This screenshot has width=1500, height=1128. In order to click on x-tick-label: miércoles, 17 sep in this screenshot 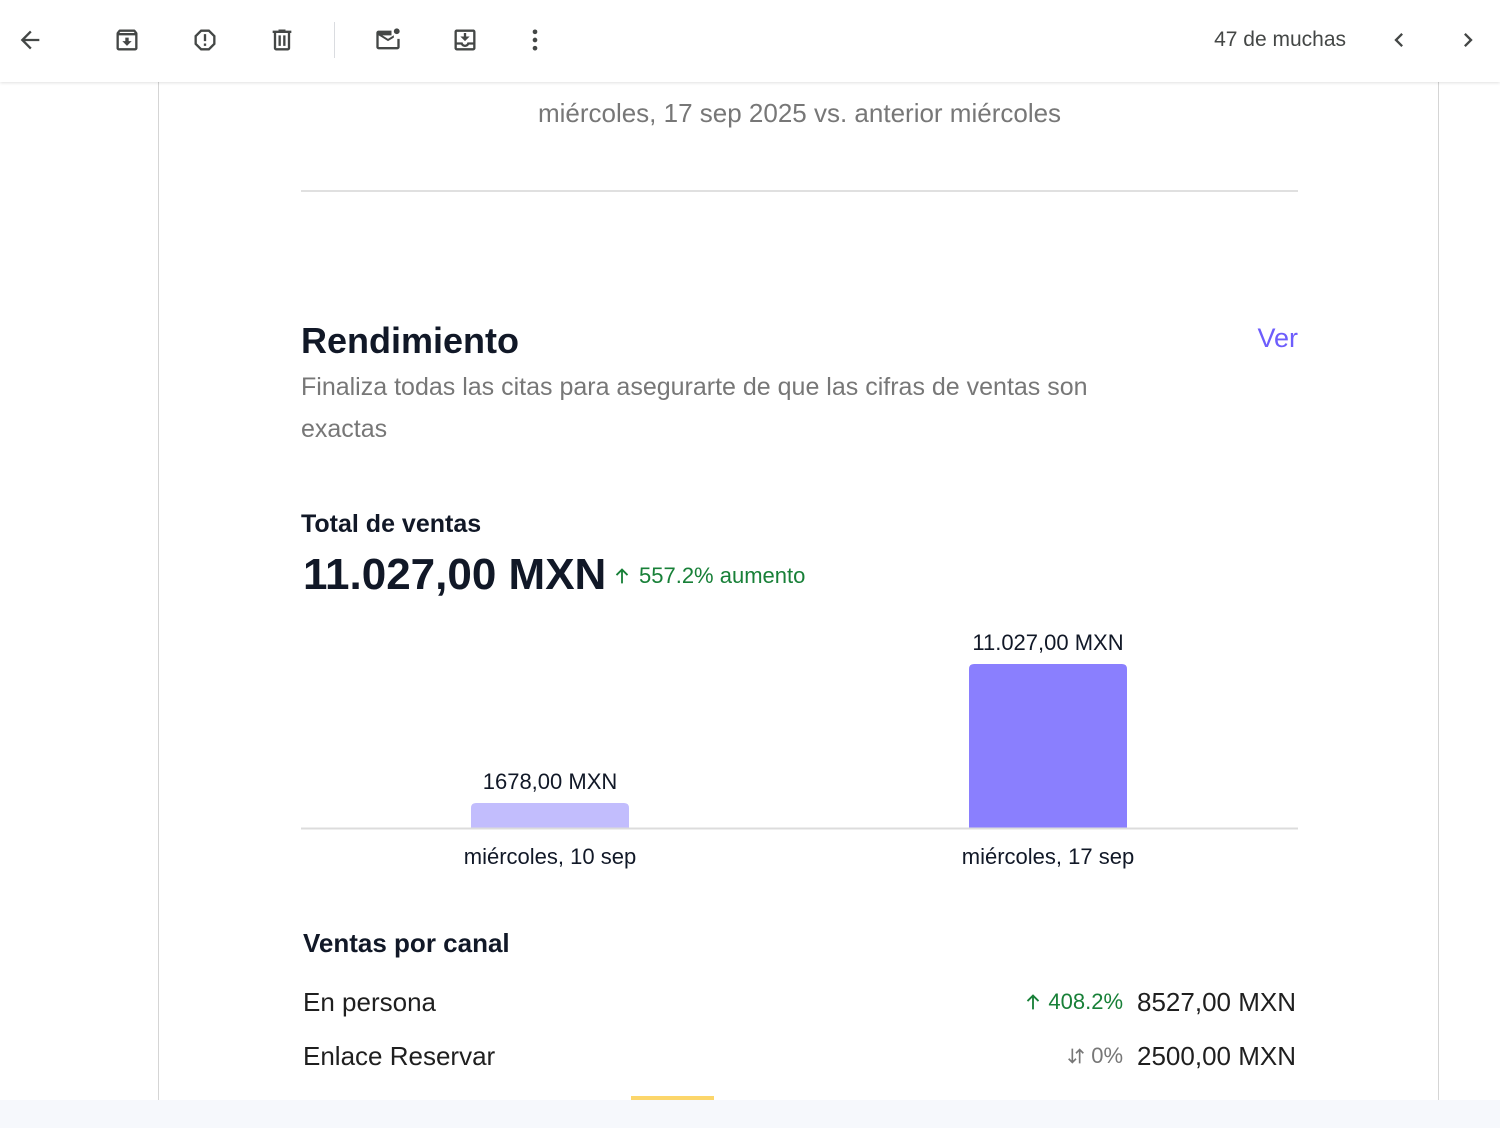, I will do `click(1048, 856)`.